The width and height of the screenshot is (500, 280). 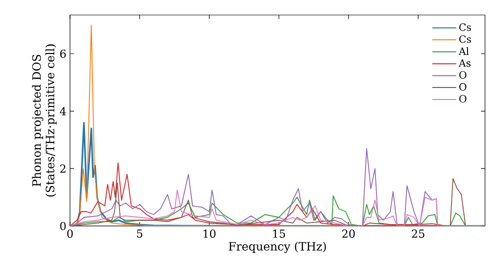 I want to click on y-axis-title: Phonon projected DOS (States/THz·primitive cell), so click(x=44, y=120).